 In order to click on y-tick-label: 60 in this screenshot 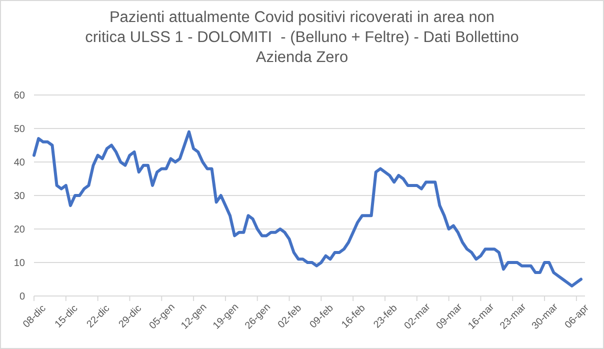, I will do `click(20, 96)`.